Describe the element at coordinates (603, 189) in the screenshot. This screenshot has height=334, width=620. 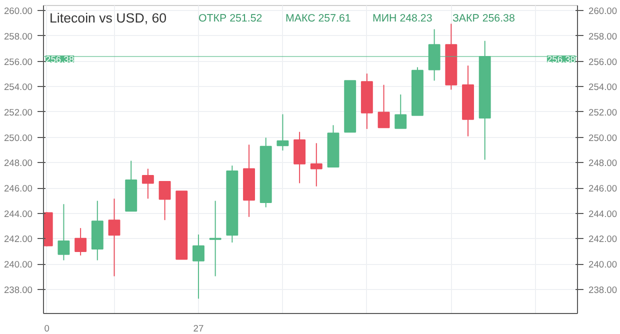
I see `text: 246.00` at that location.